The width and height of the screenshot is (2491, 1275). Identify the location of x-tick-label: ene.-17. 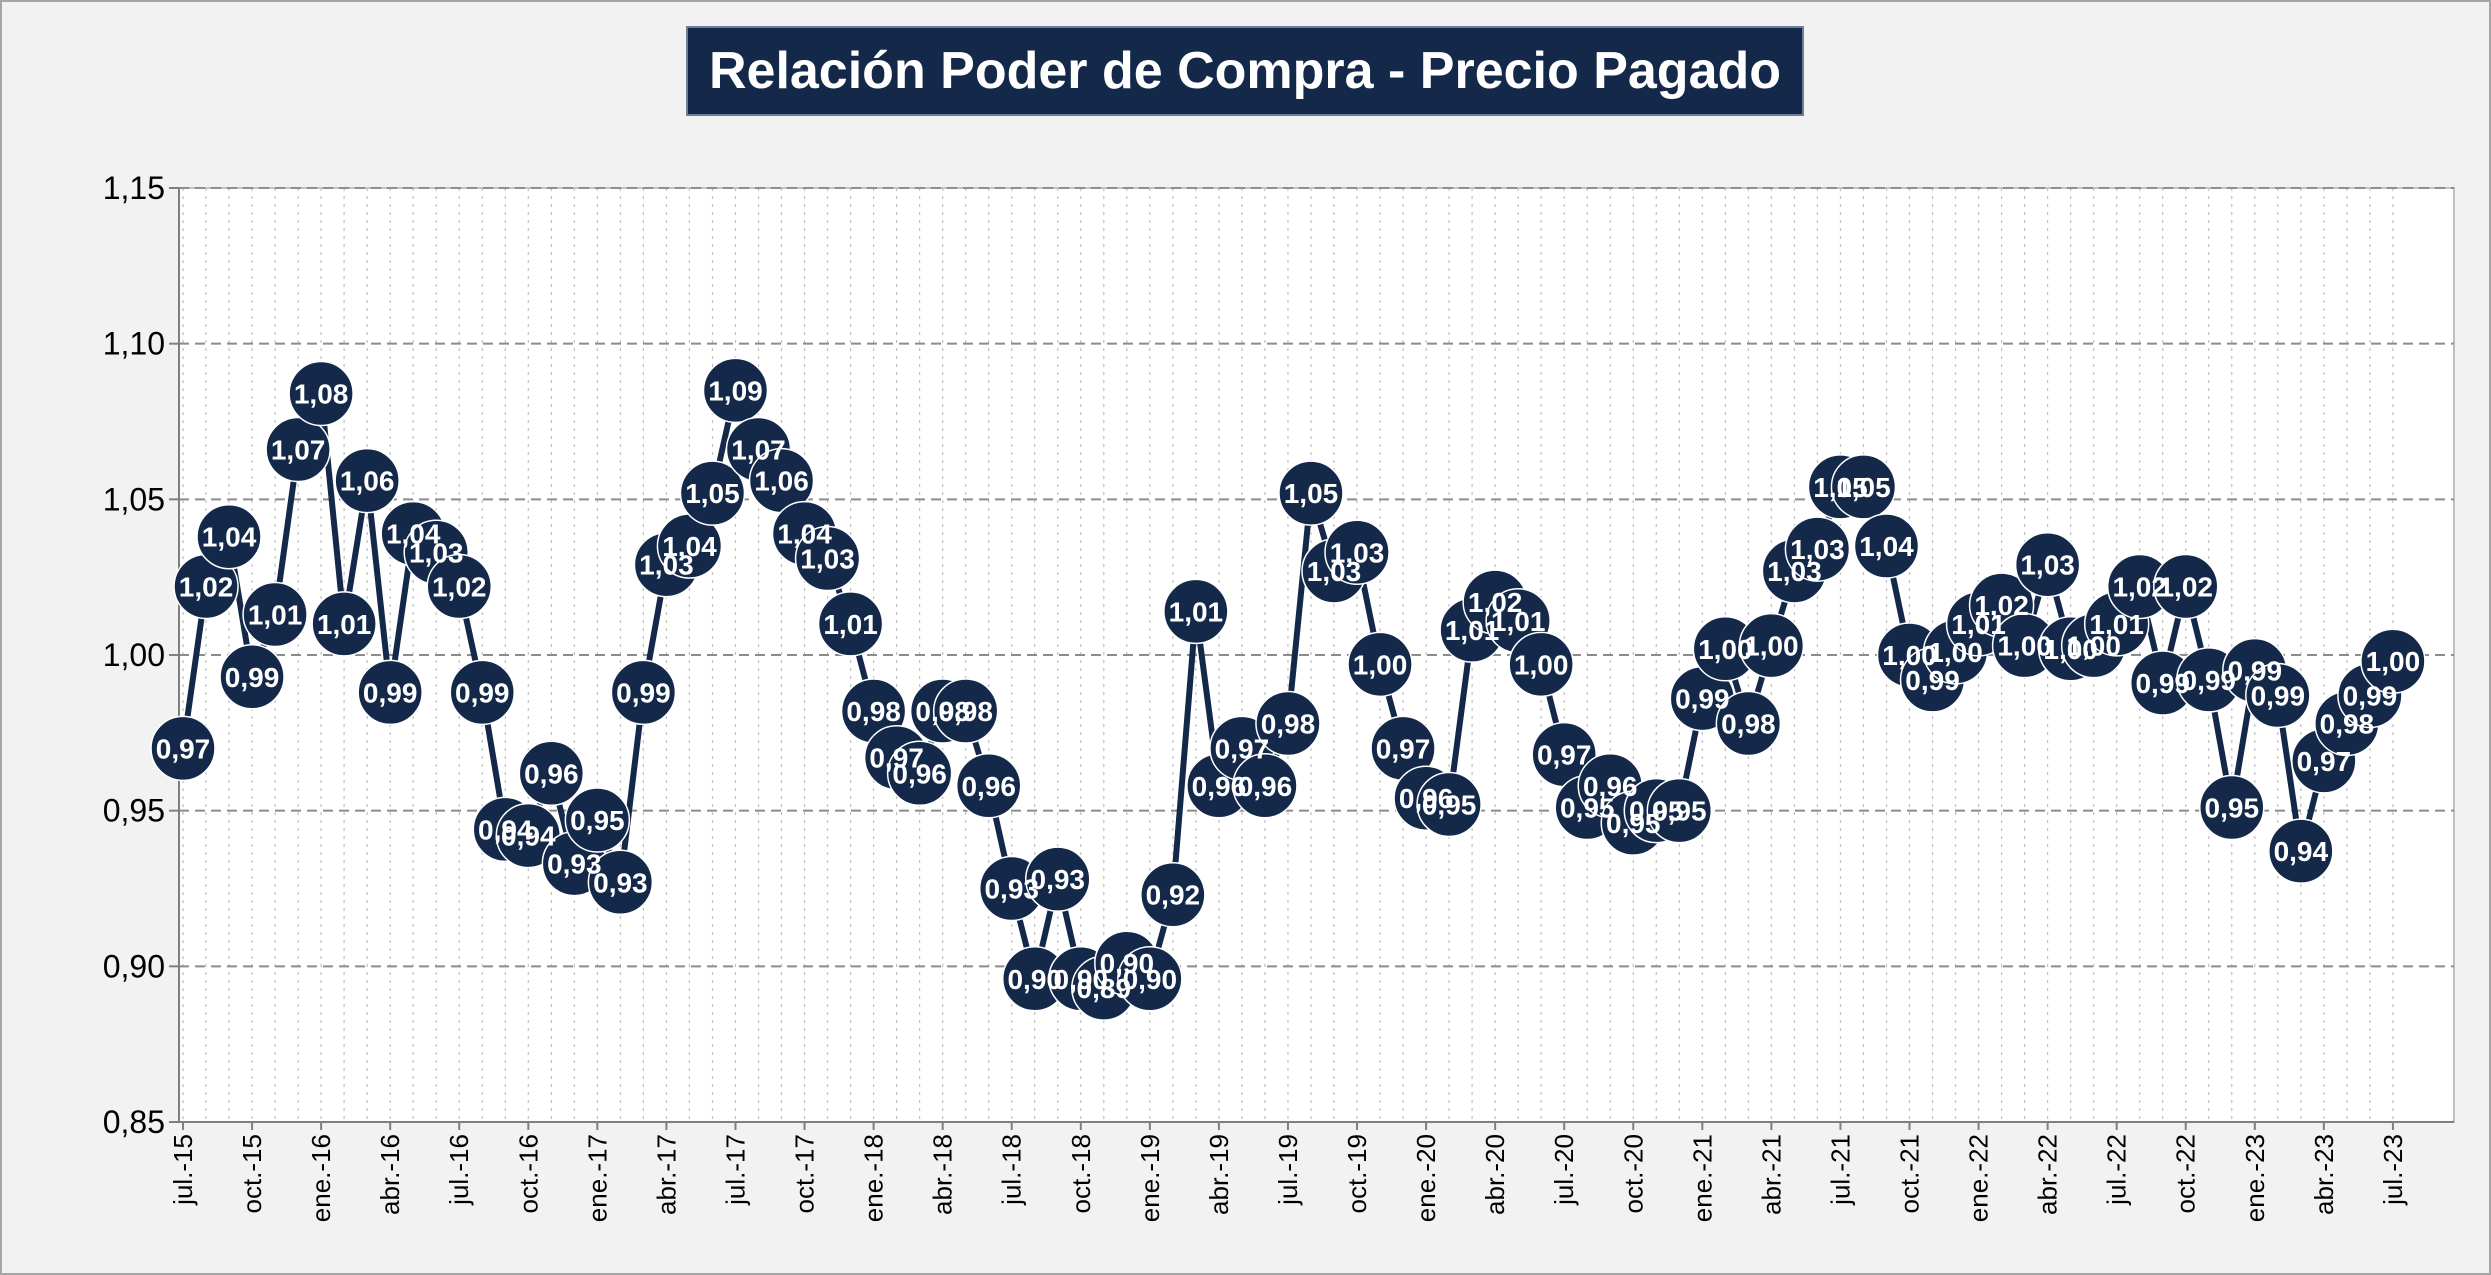
(597, 1178).